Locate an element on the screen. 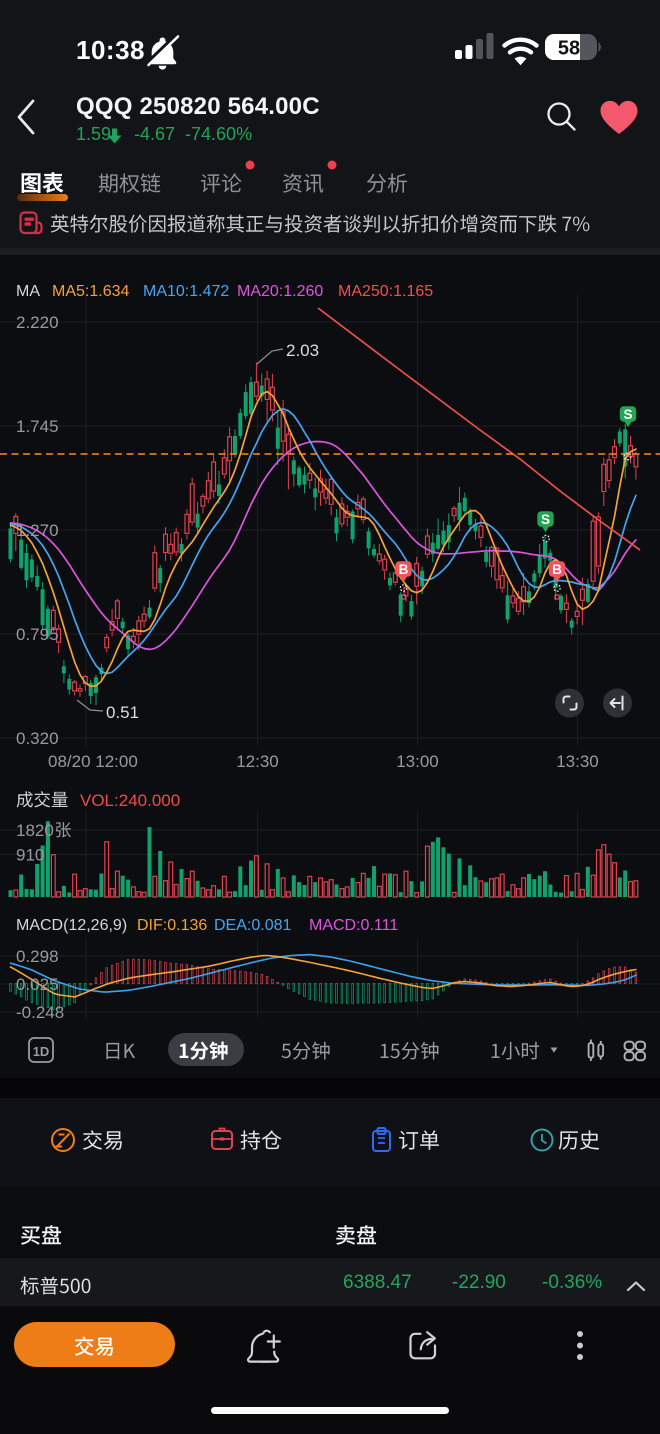  svg-text: 0.025 is located at coordinates (37, 984).